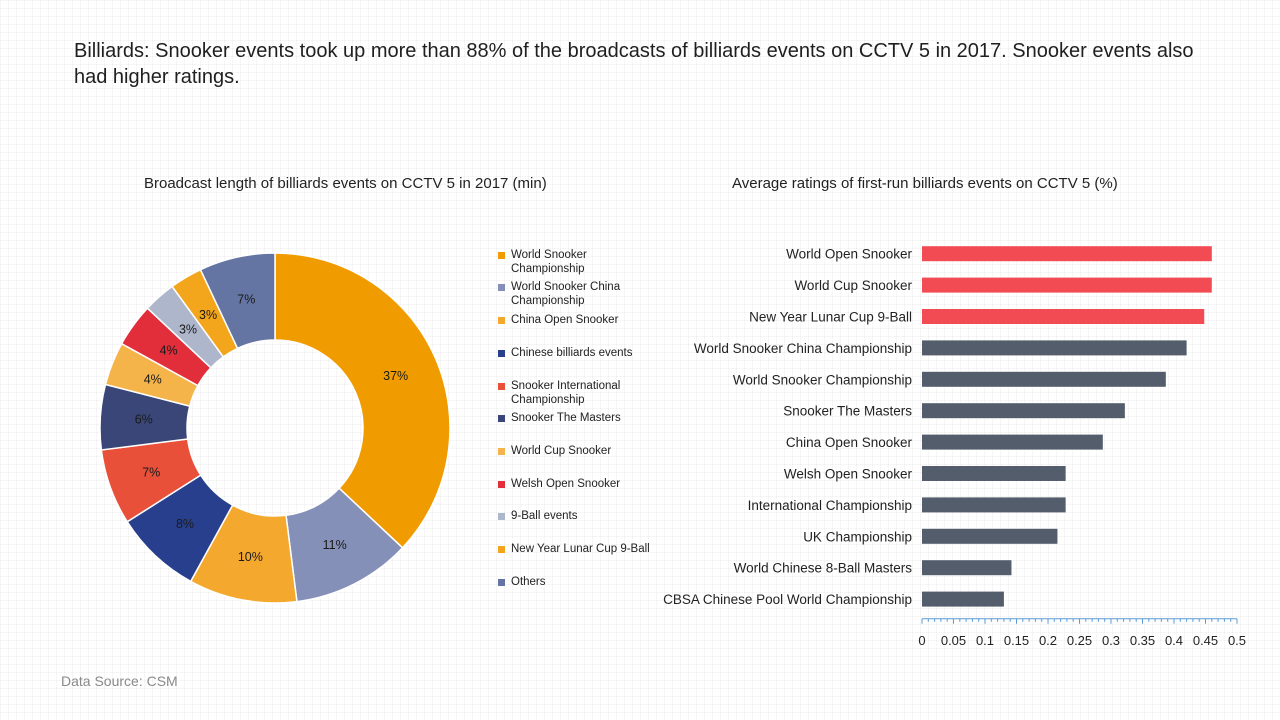  I want to click on x-tick-label-6: 0.3, so click(1111, 639).